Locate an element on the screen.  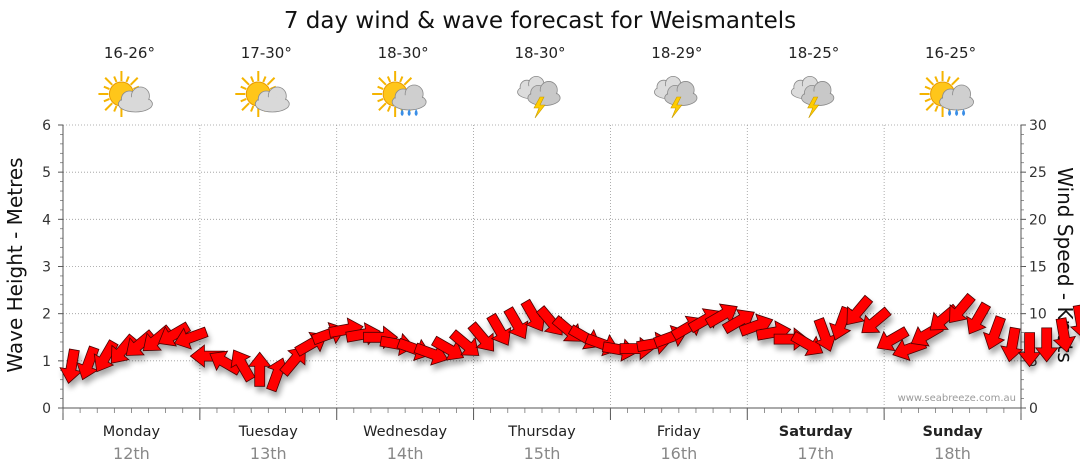
day-date: 17th is located at coordinates (815, 453).